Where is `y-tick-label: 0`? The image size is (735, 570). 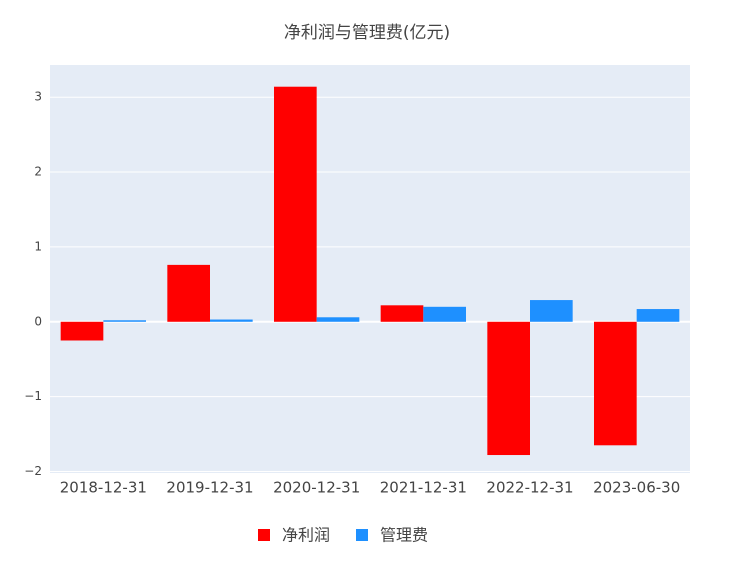 y-tick-label: 0 is located at coordinates (38, 321).